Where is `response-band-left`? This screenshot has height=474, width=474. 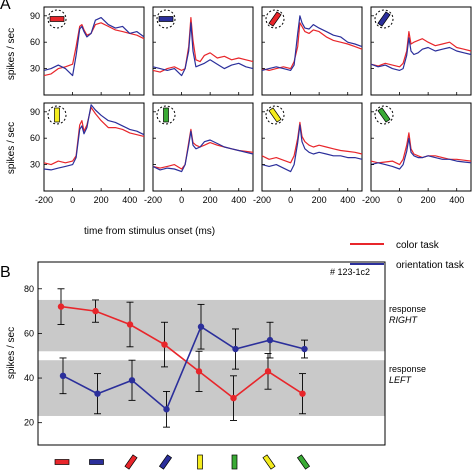 response-band-left is located at coordinates (211, 388).